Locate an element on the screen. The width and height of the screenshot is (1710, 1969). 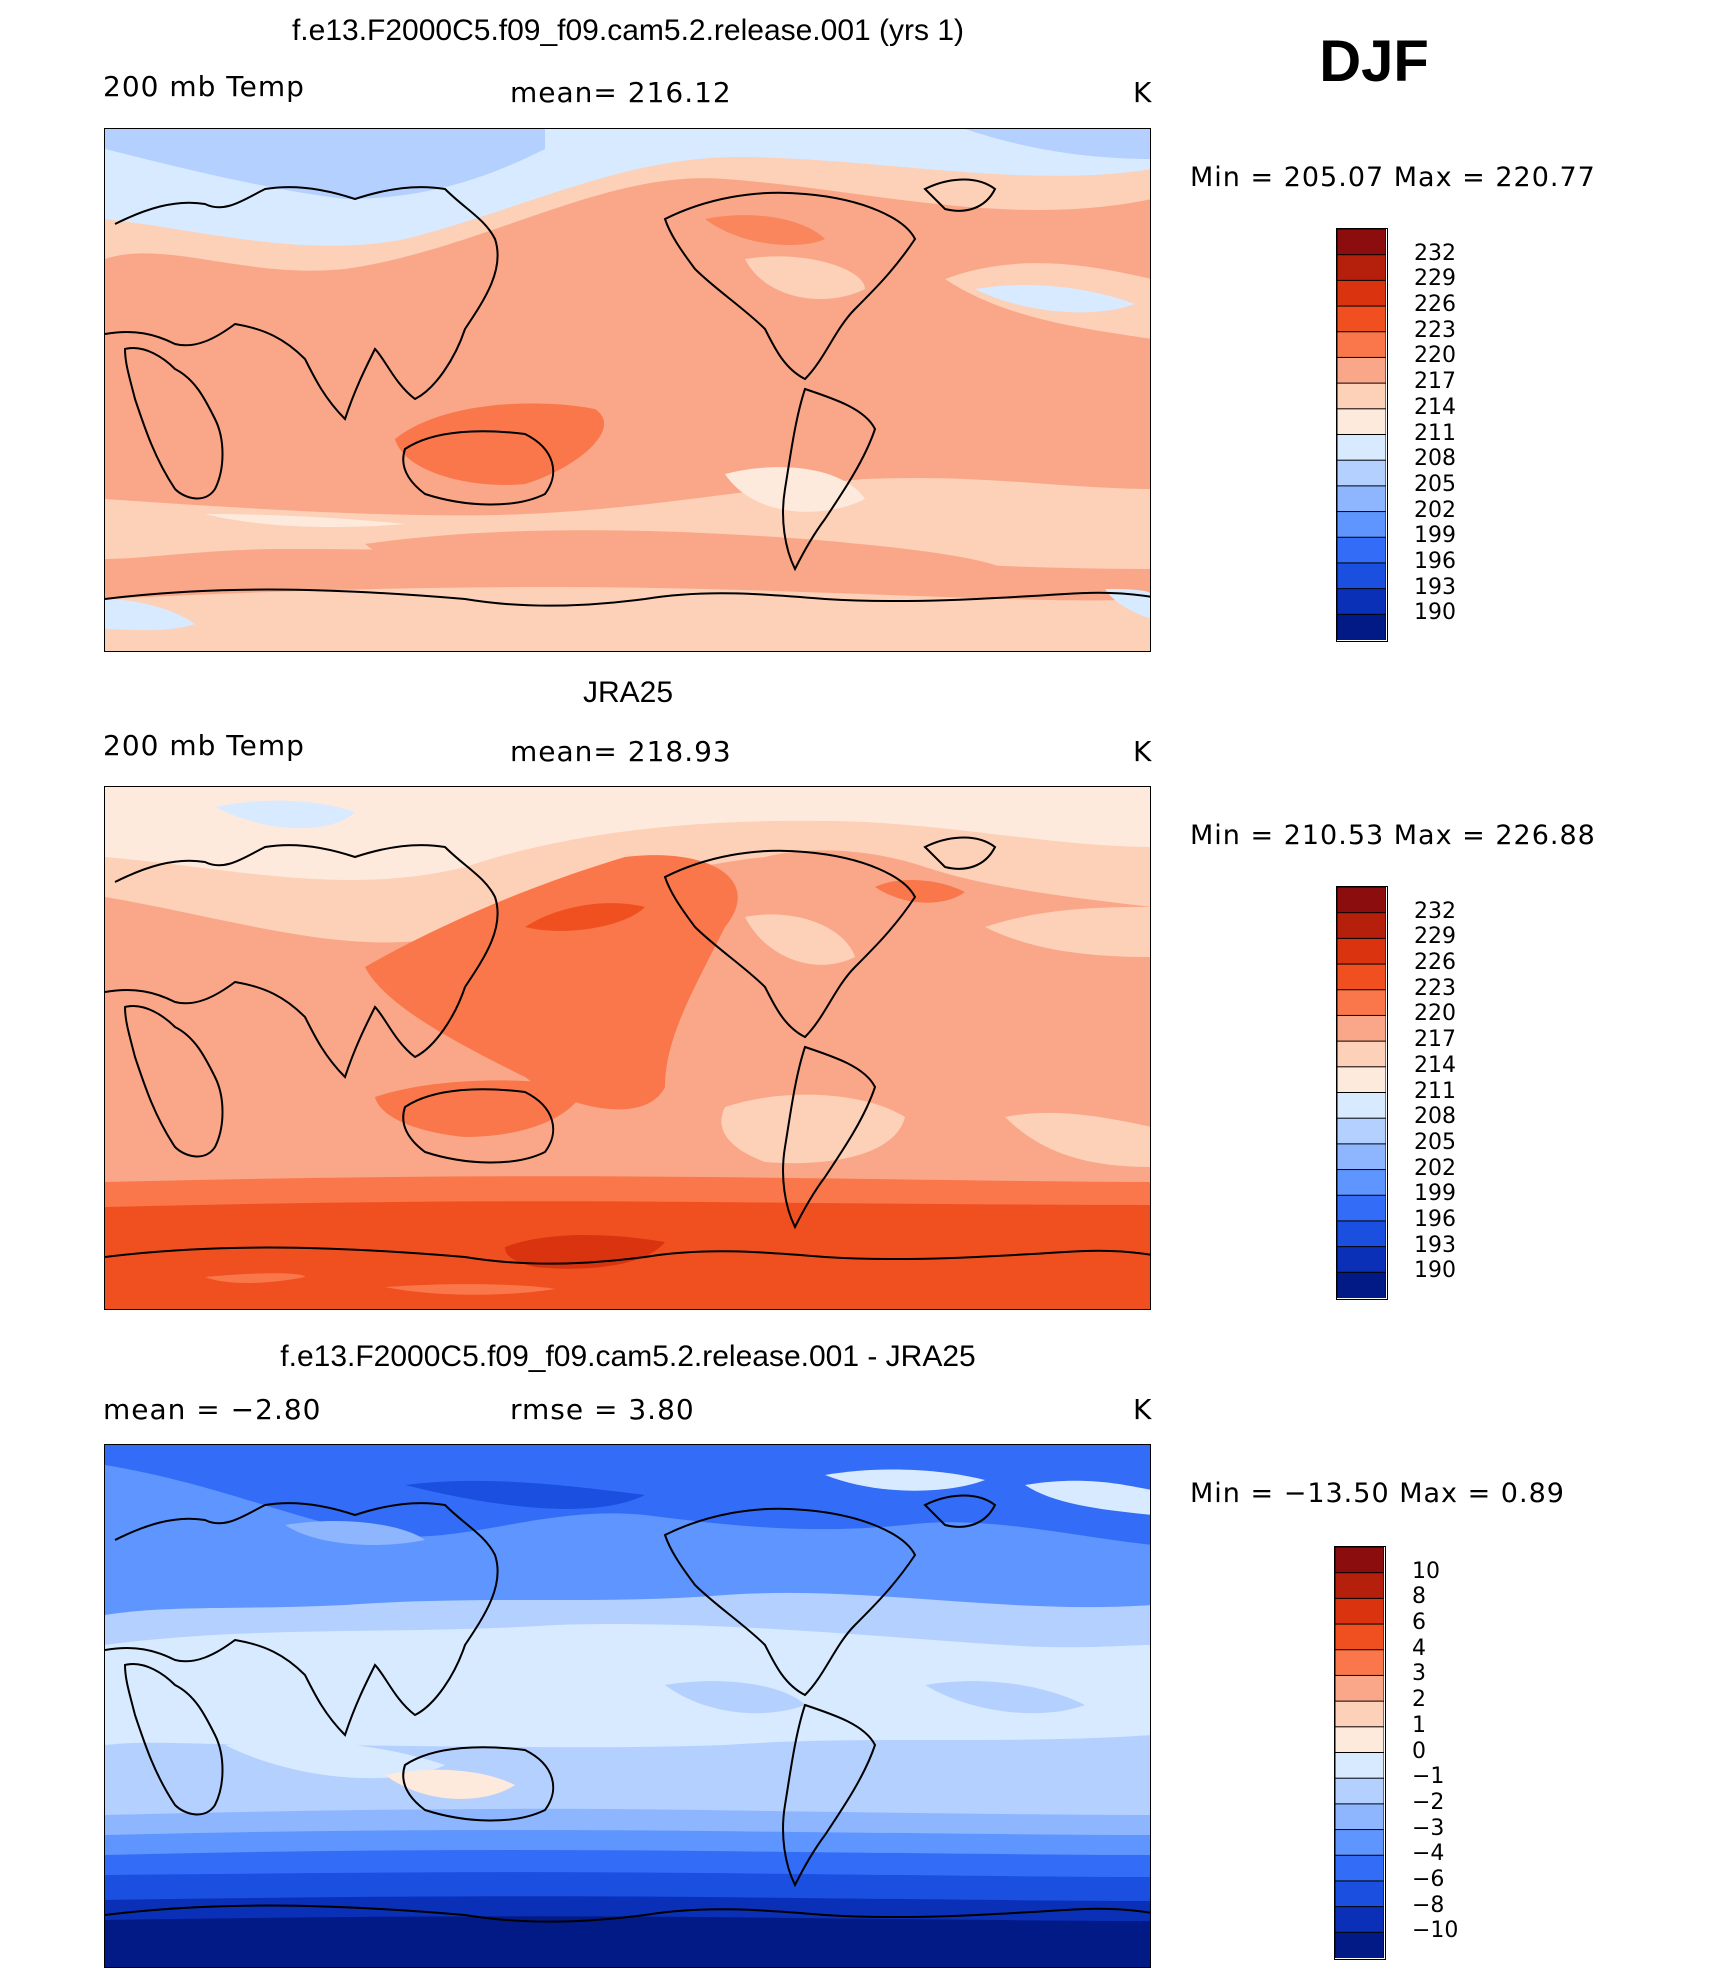
colorbar-tick-label: −6 is located at coordinates (1428, 1879).